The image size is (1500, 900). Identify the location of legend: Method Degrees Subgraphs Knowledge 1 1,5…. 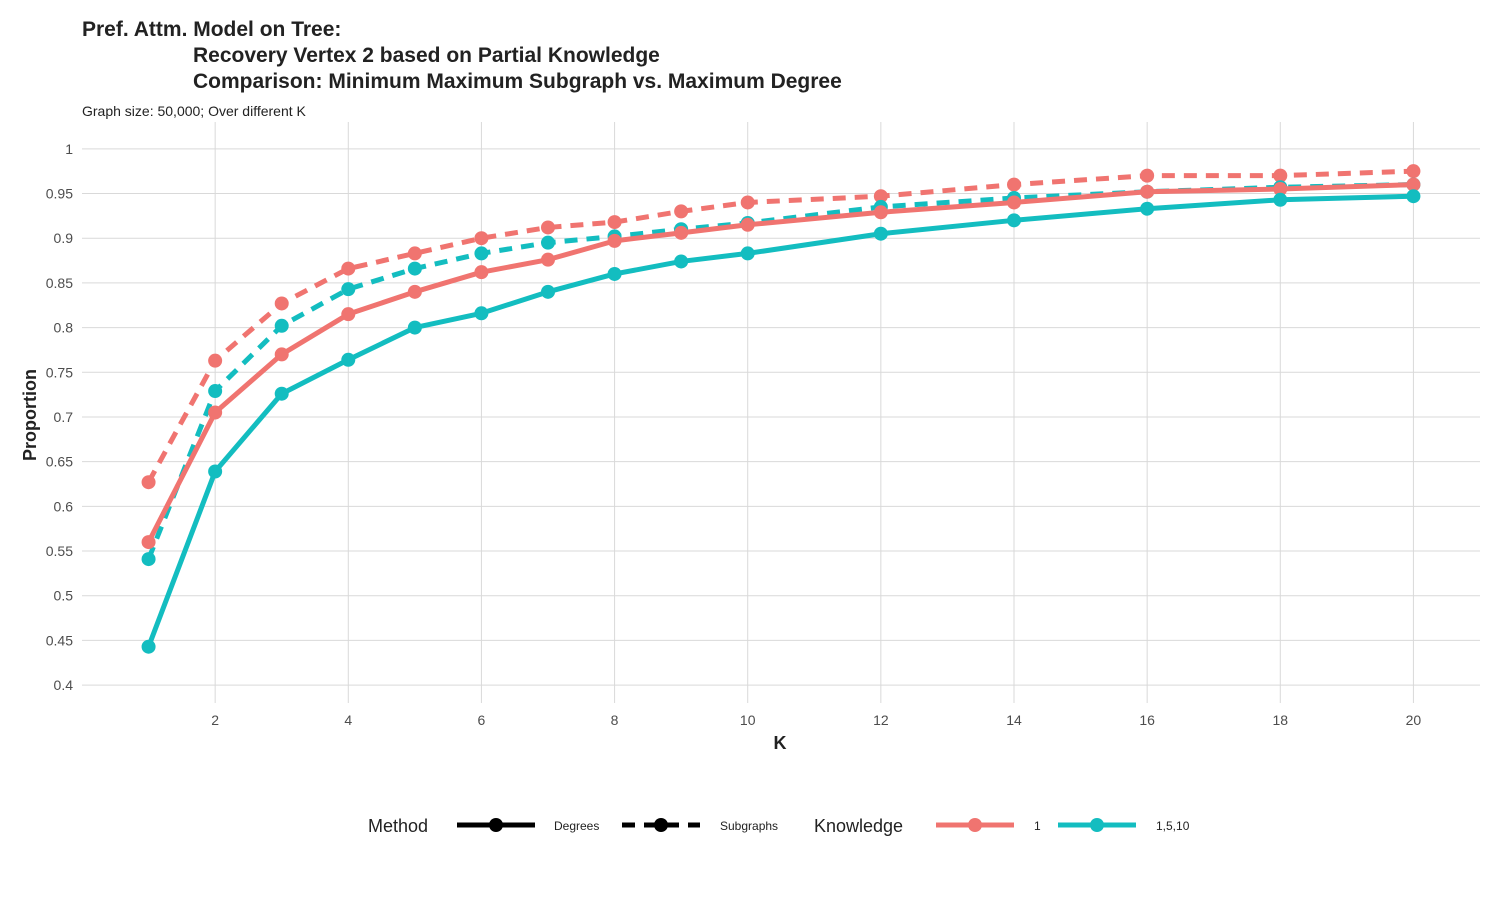
(779, 826).